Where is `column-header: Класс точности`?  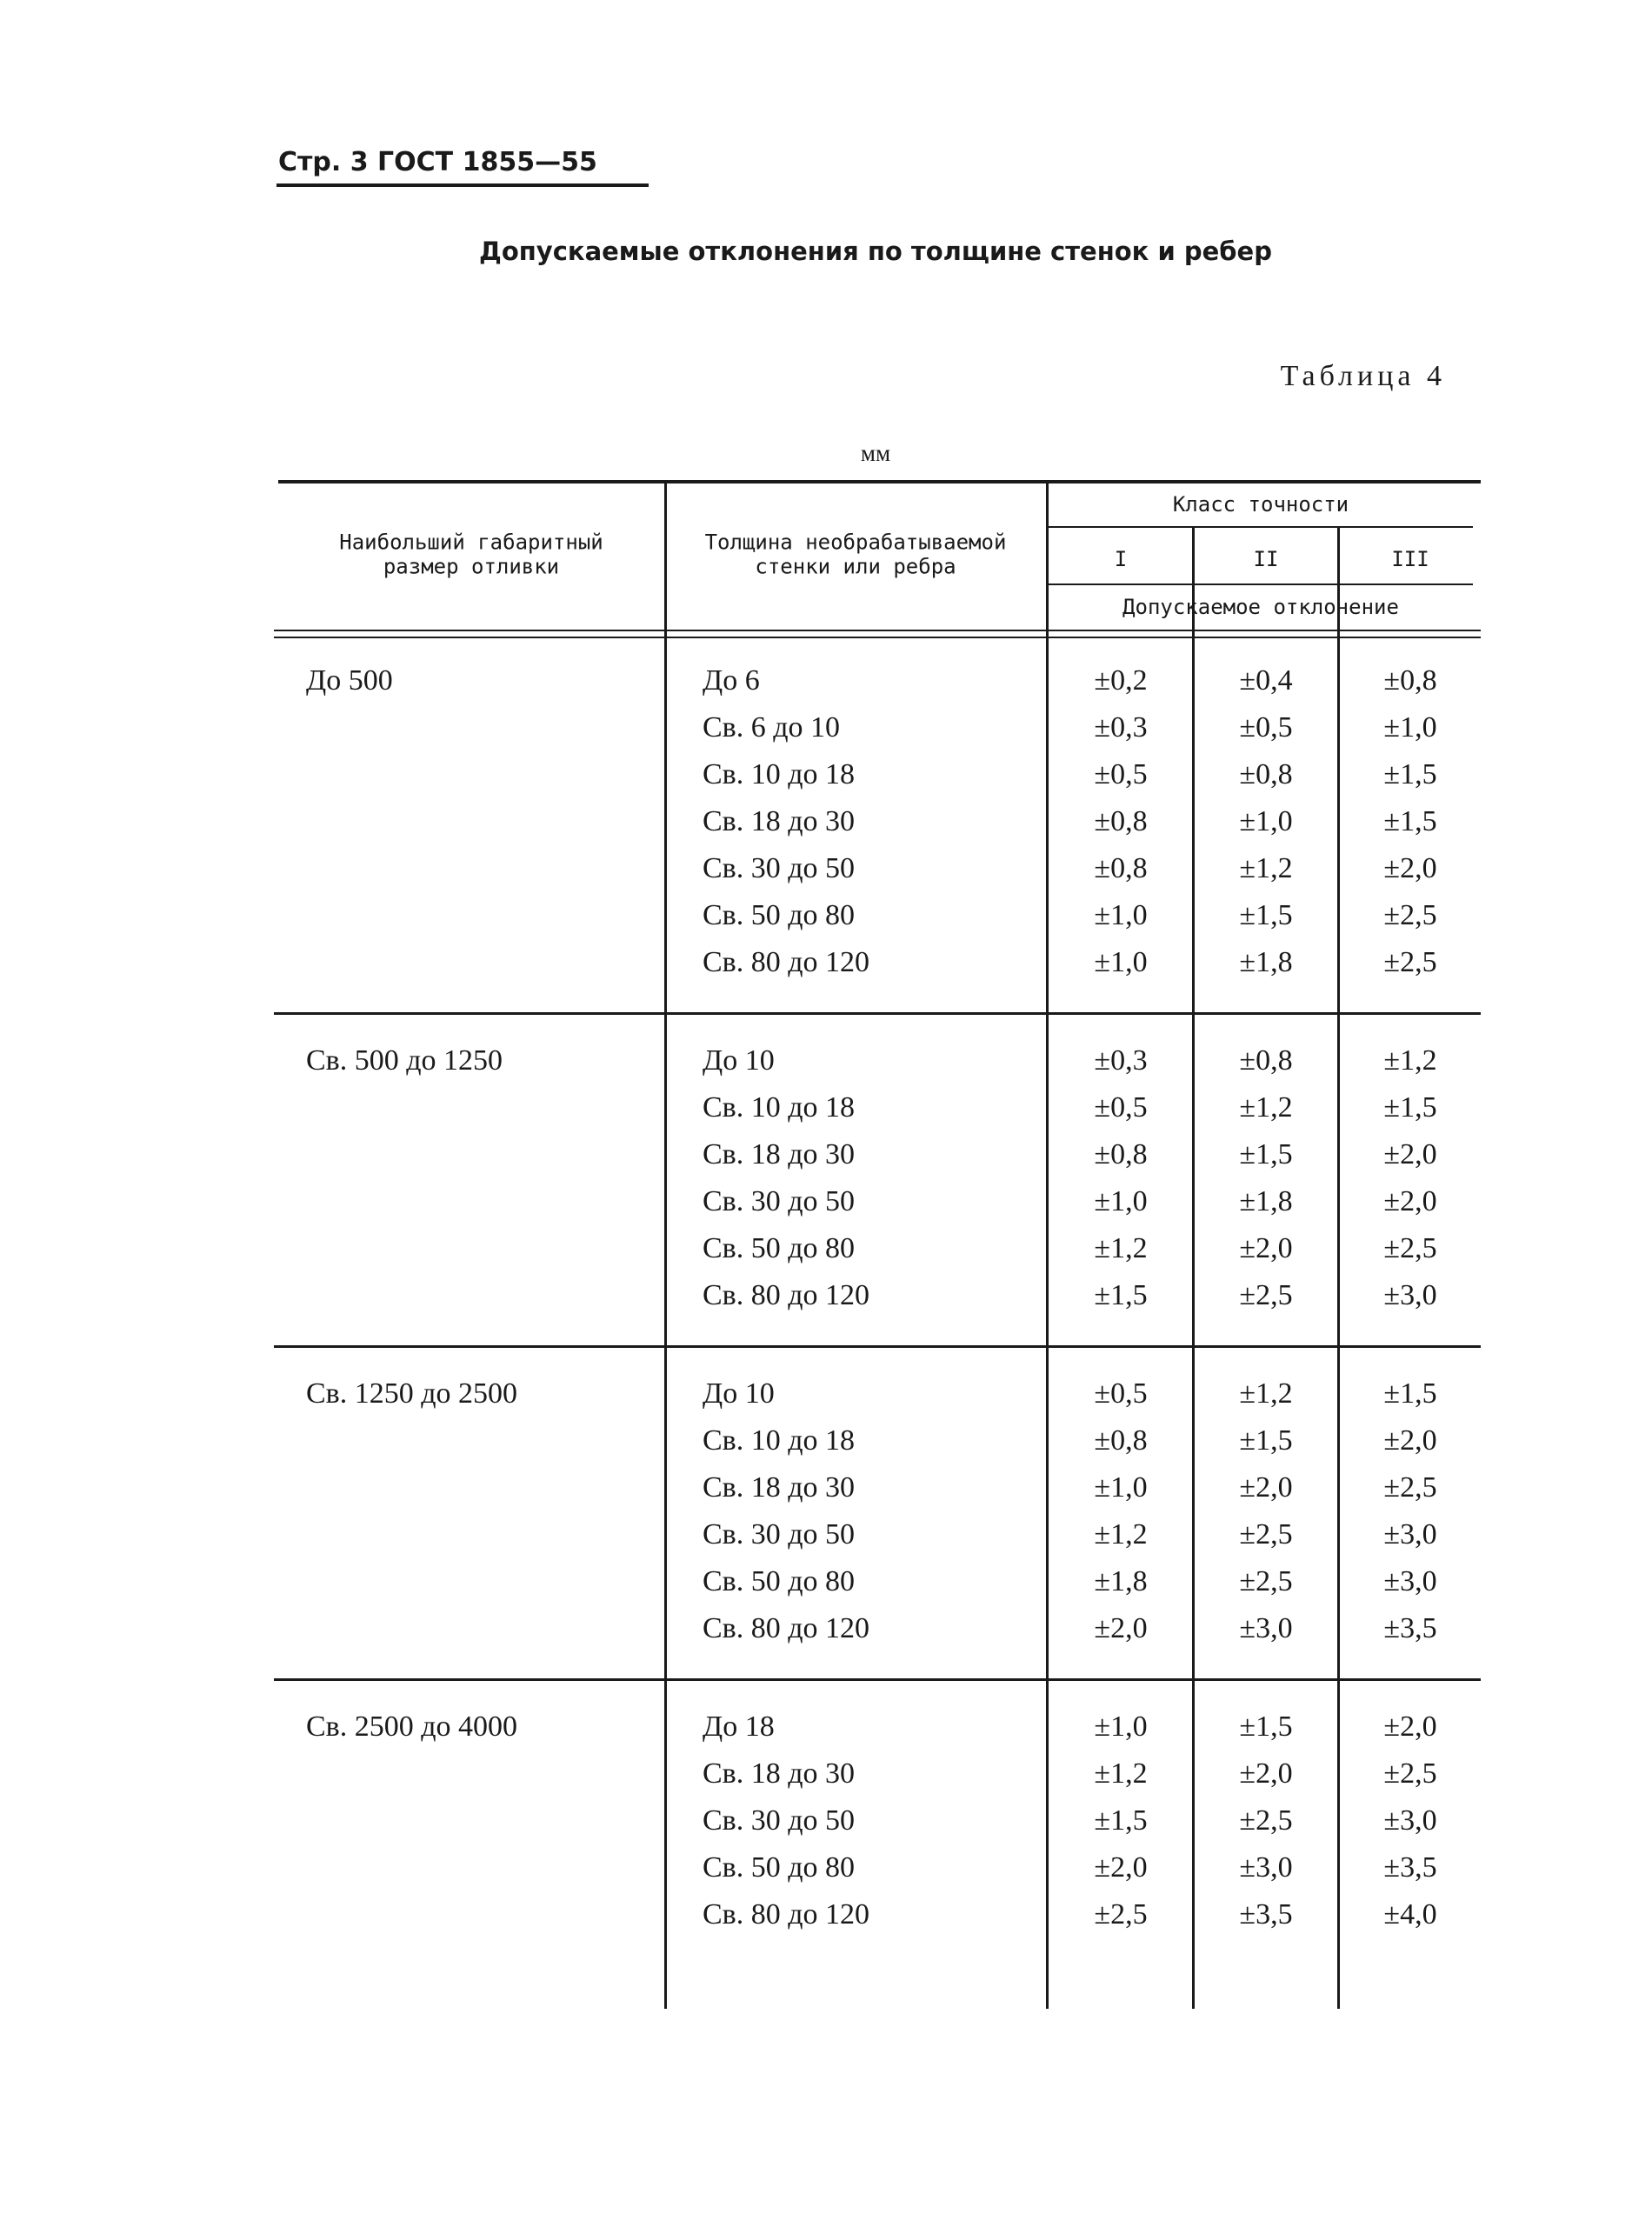
column-header: Класс точности is located at coordinates (1260, 504).